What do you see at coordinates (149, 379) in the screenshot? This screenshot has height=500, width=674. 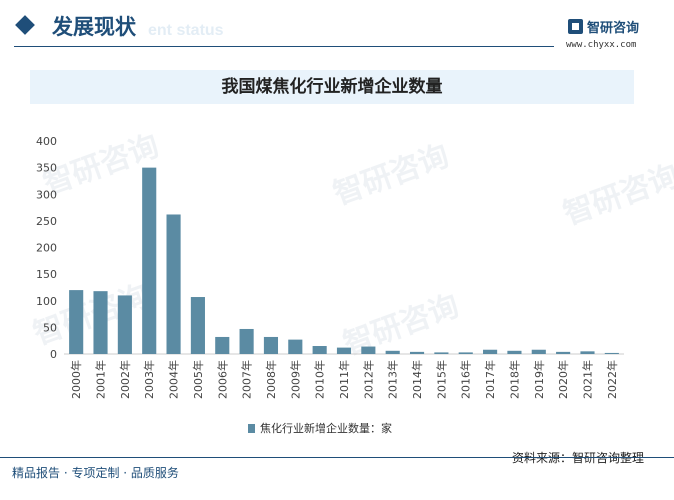 I see `x-tick-label: 2003年` at bounding box center [149, 379].